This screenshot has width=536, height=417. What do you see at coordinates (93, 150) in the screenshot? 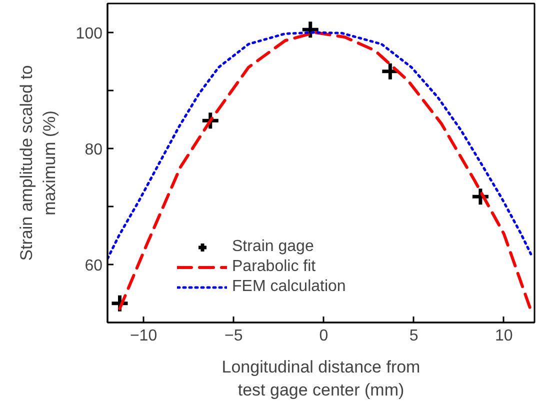
I see `y-tick-label: 80` at bounding box center [93, 150].